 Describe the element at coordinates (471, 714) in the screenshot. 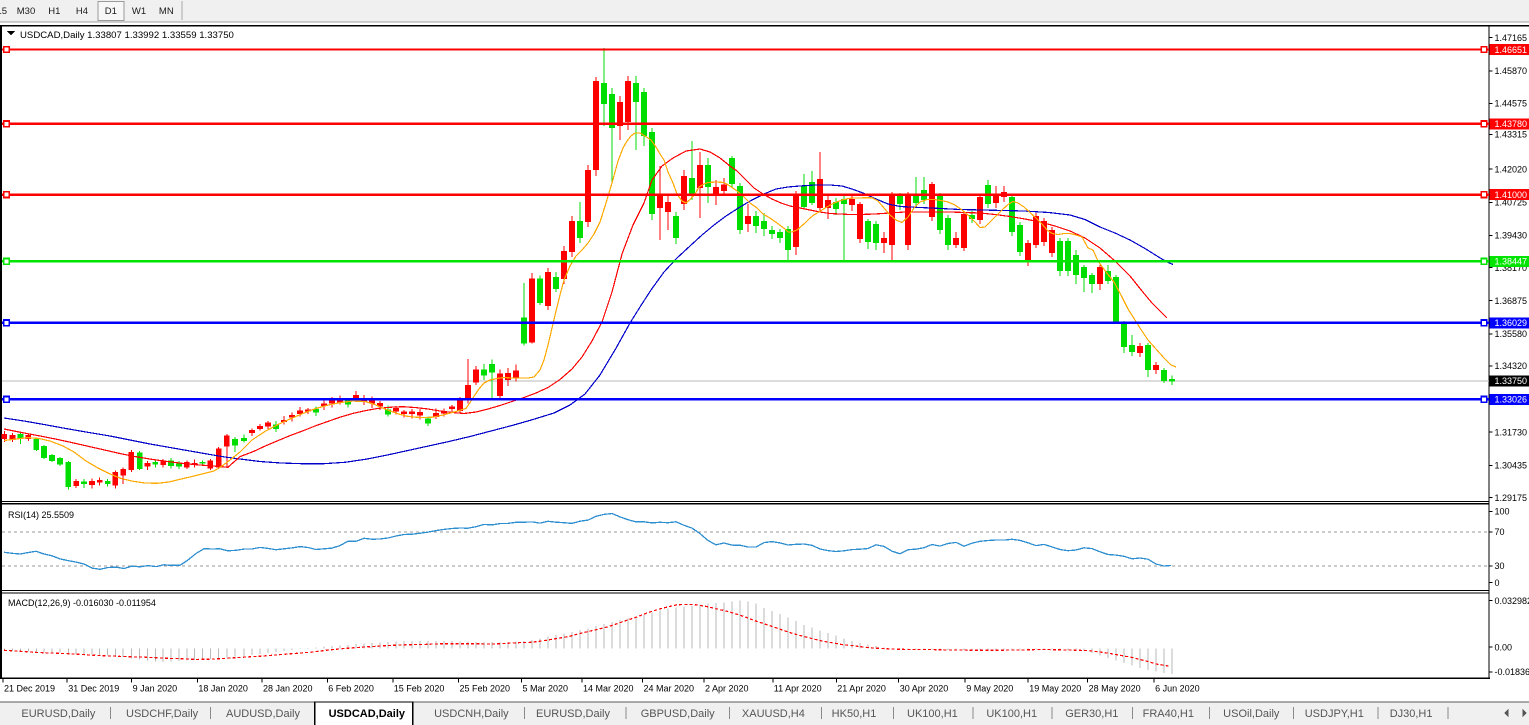

I see `svg-text: USDCNH,Daily` at that location.